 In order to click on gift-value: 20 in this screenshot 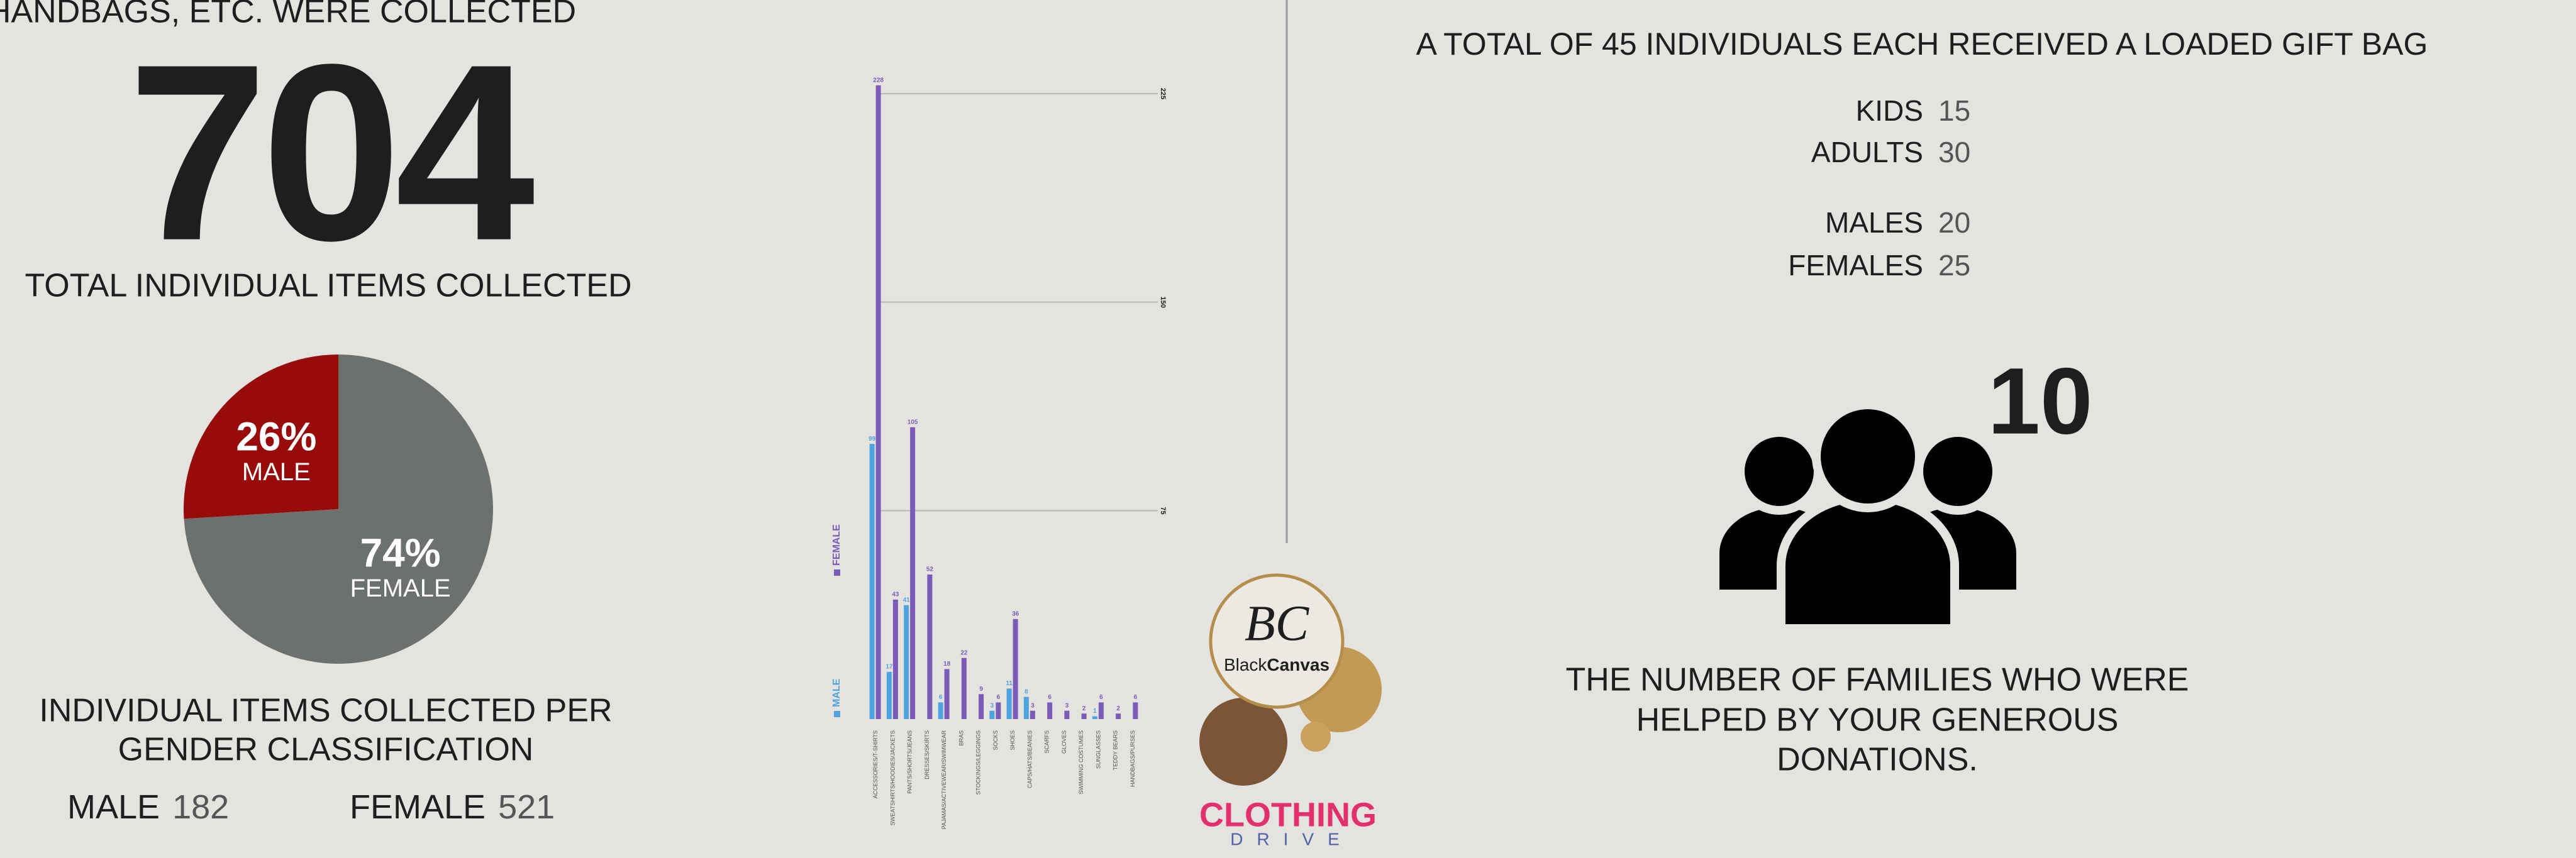, I will do `click(1954, 222)`.